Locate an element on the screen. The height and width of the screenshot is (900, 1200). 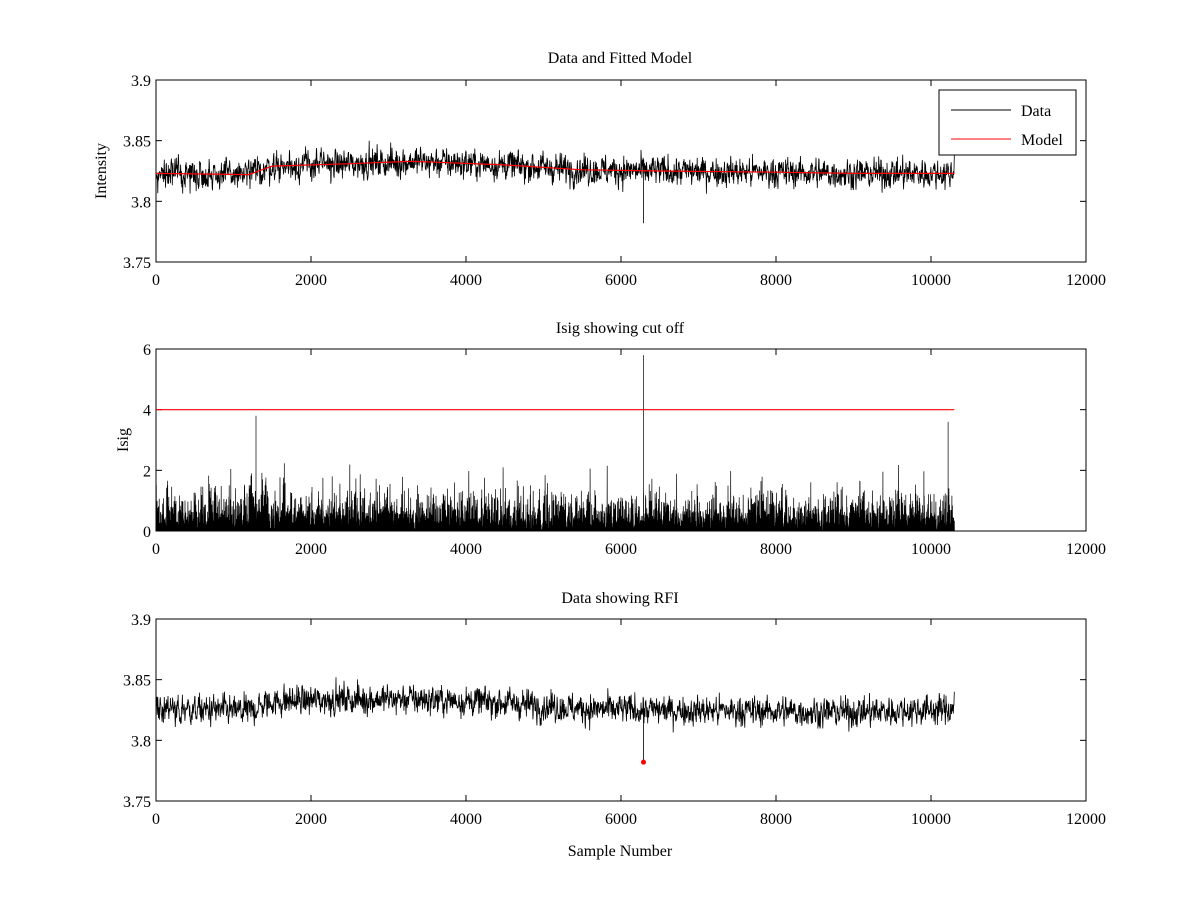
panel-2-ylabel: Isig is located at coordinates (123, 440).